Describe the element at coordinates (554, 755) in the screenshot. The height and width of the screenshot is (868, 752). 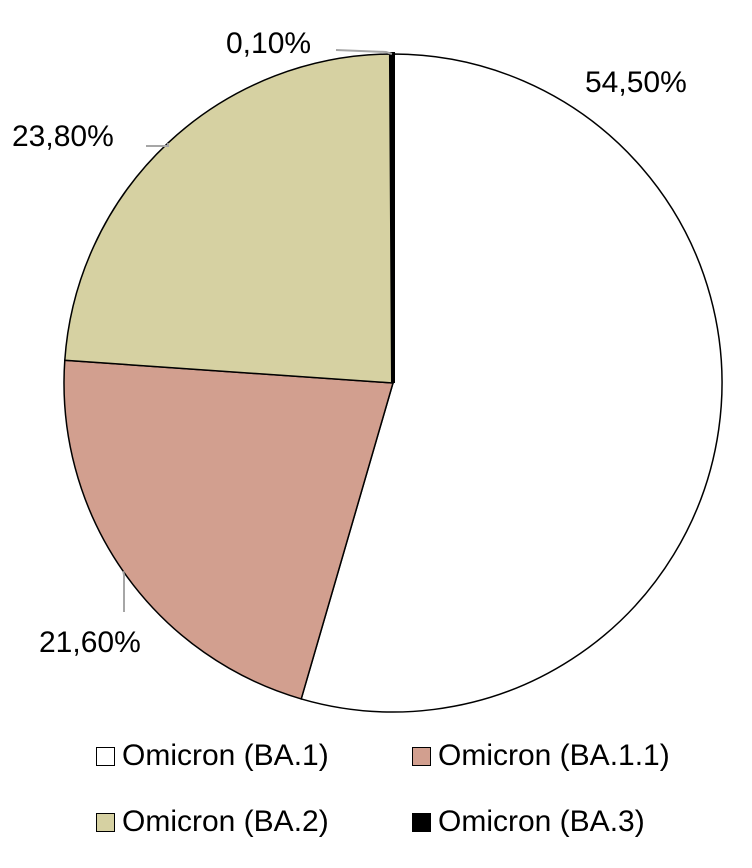
I see `legend-label-ba1-1: Omicron (BA.1.1)` at that location.